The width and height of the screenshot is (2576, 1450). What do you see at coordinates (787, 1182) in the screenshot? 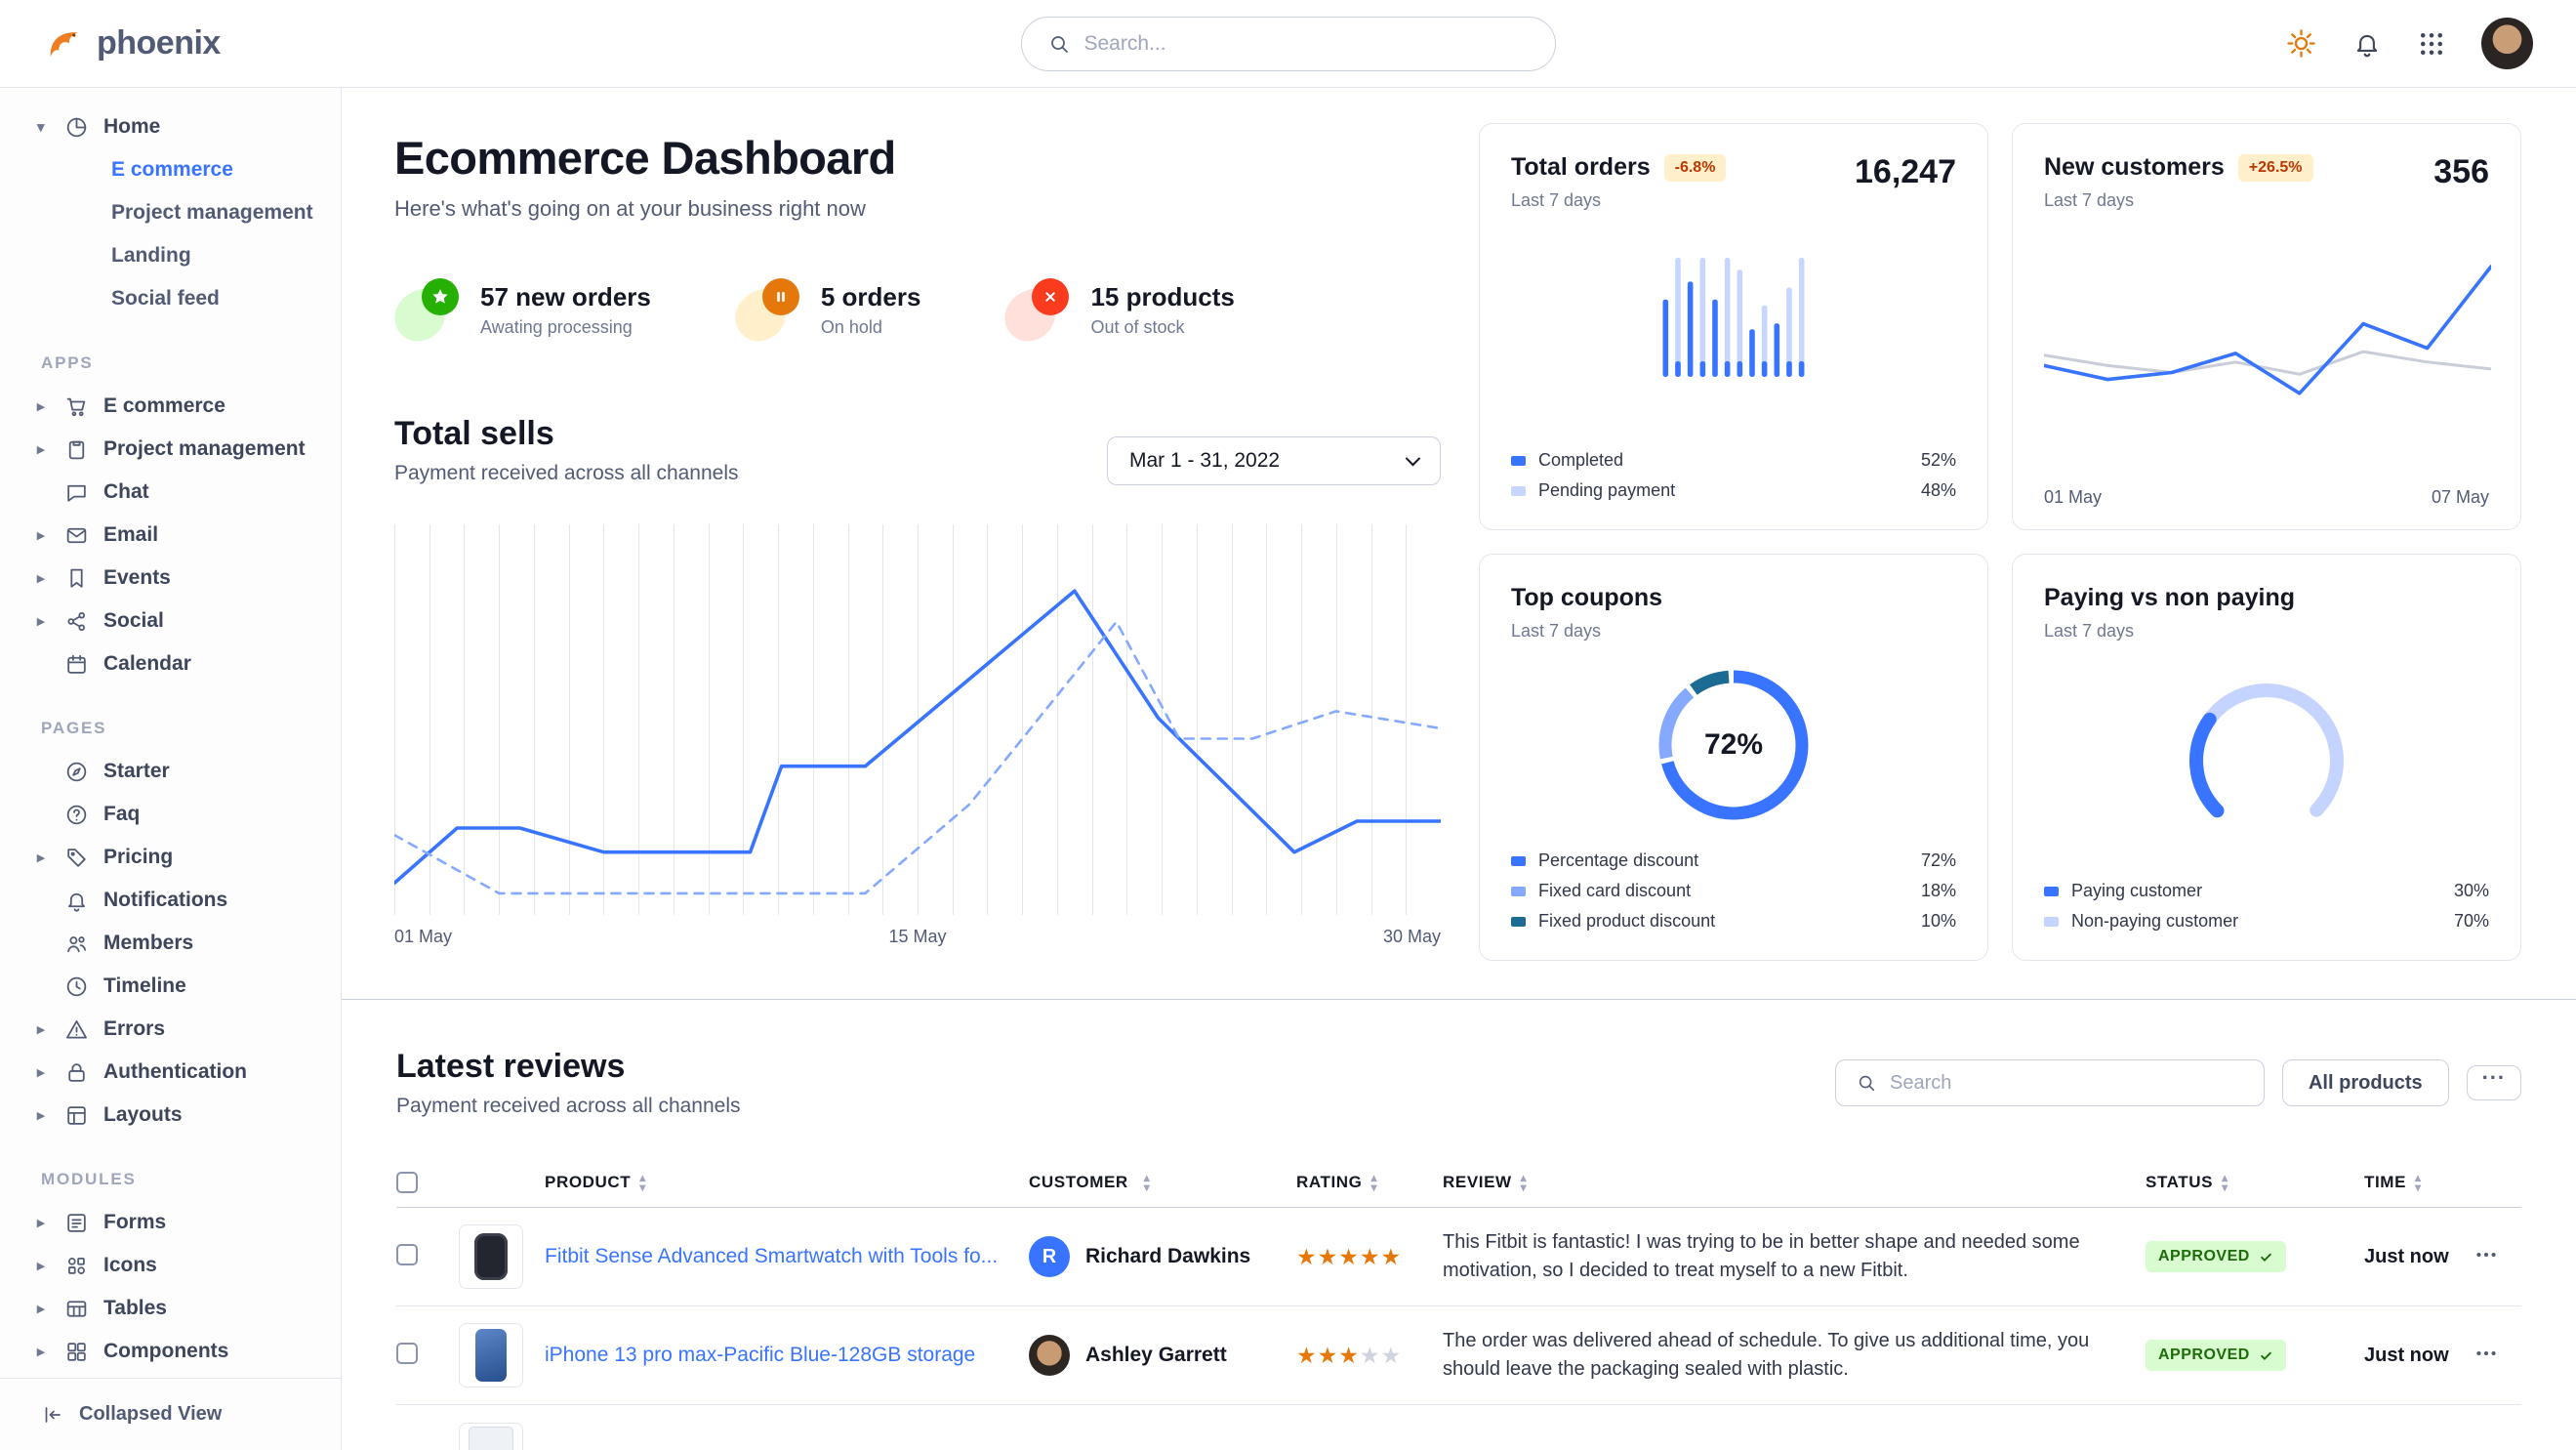
I see `column-header-product: PRODUCT ▴ ▾` at bounding box center [787, 1182].